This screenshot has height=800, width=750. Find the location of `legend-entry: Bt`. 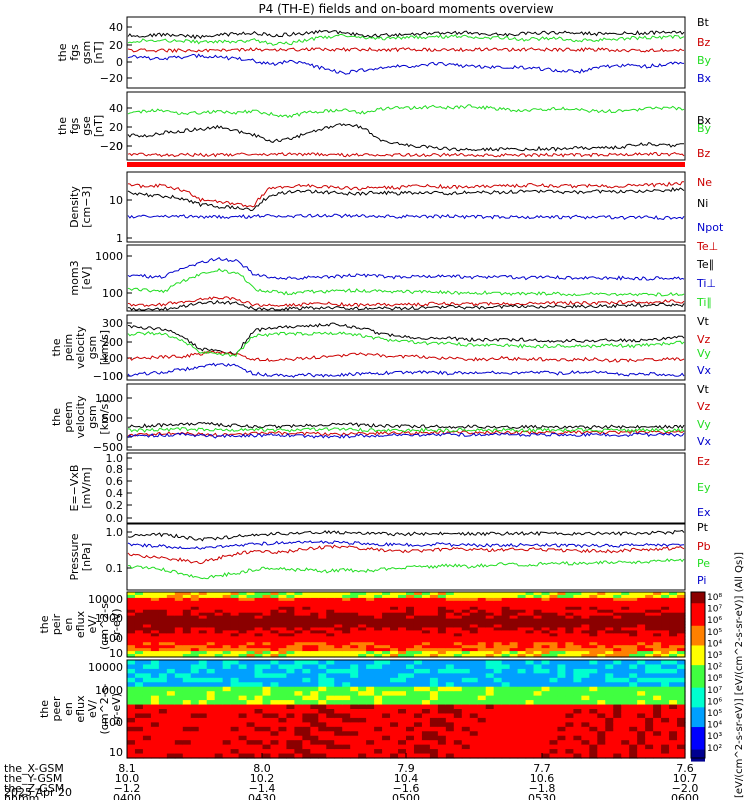

legend-entry: Bt is located at coordinates (703, 22).